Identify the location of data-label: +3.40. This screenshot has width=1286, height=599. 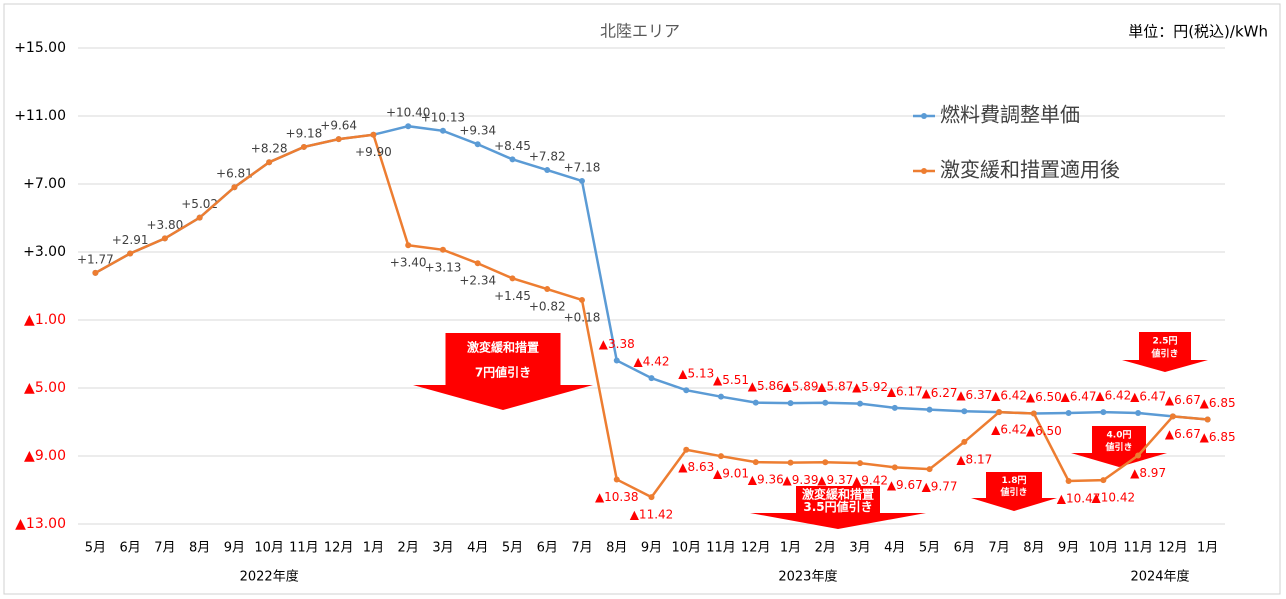
(408, 263).